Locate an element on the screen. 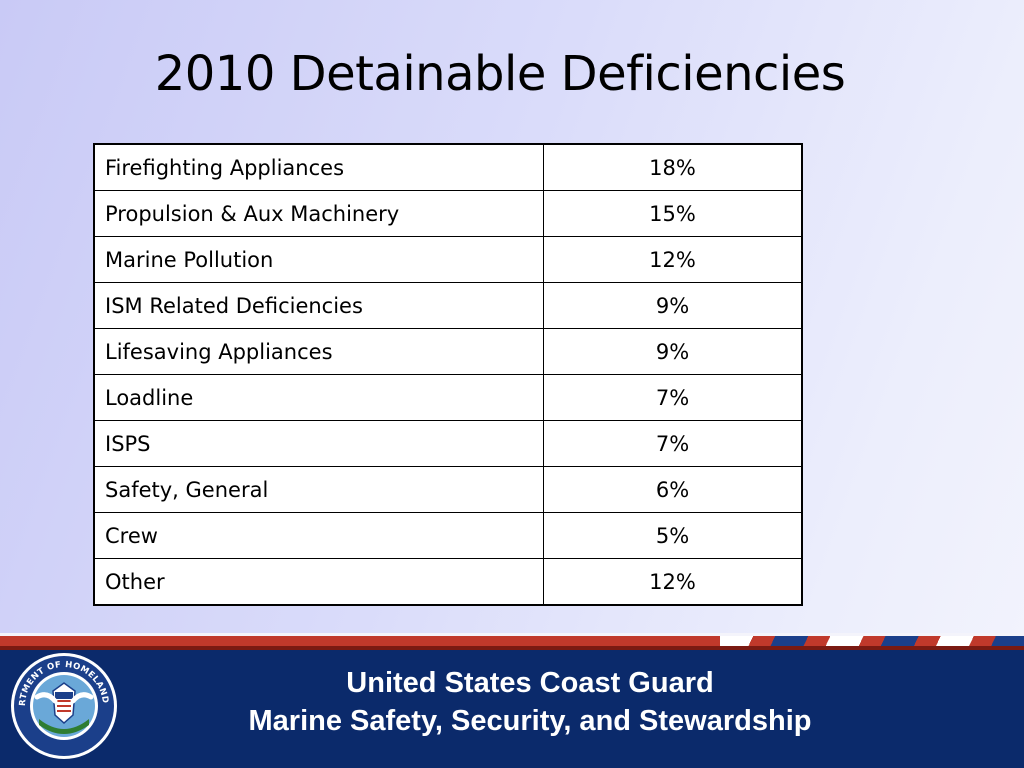  category-cell: Loadline is located at coordinates (318, 397).